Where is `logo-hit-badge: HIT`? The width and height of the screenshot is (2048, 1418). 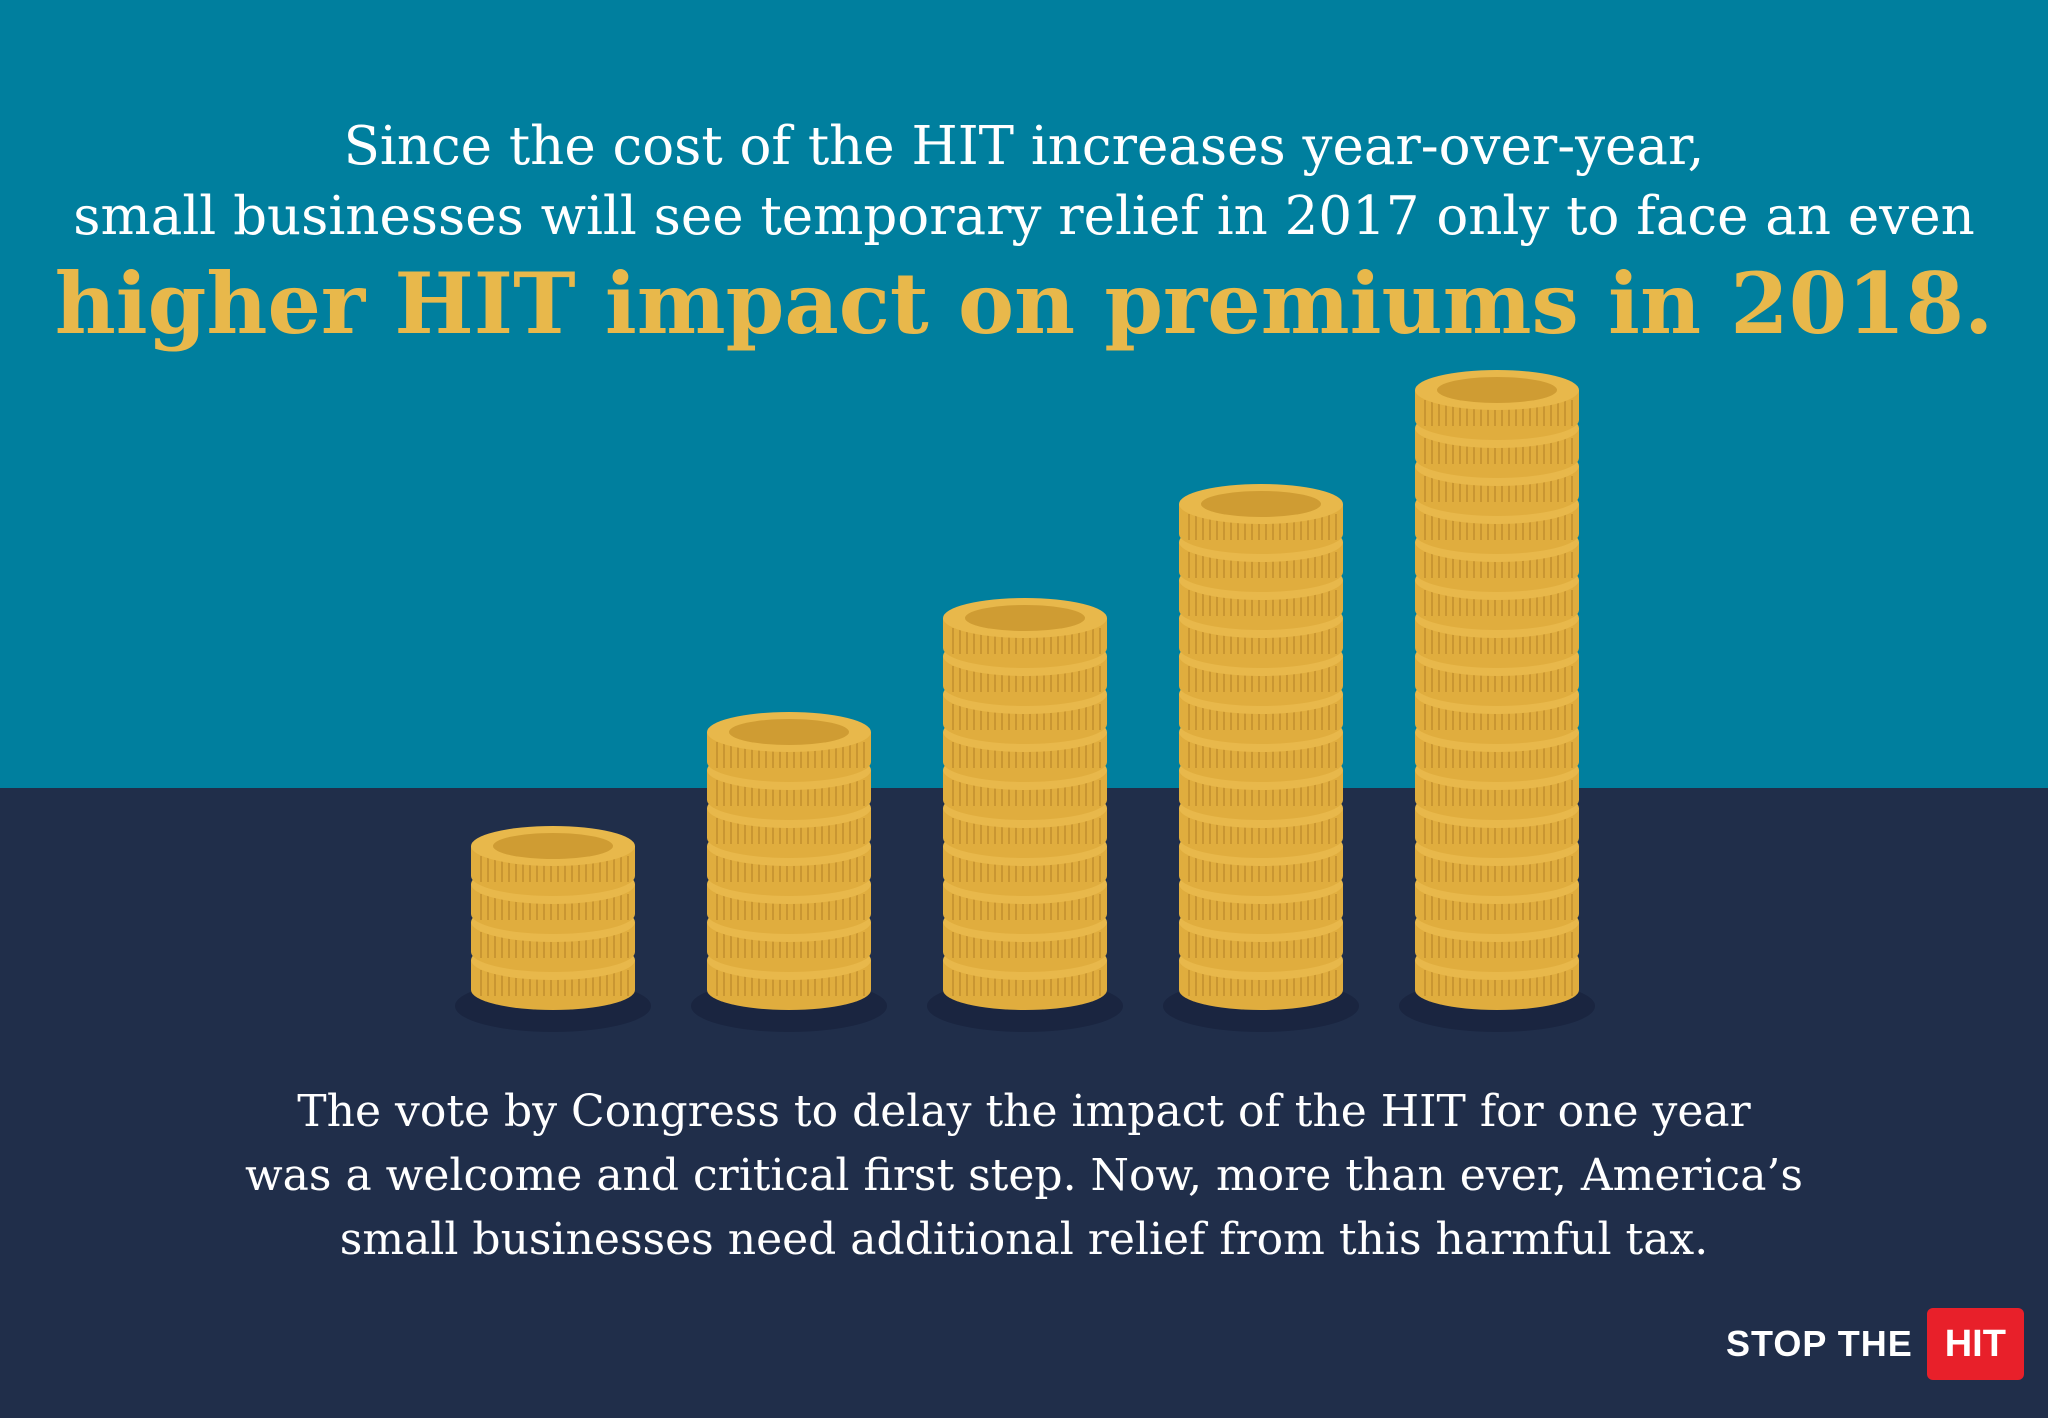
logo-hit-badge: HIT is located at coordinates (1975, 1344).